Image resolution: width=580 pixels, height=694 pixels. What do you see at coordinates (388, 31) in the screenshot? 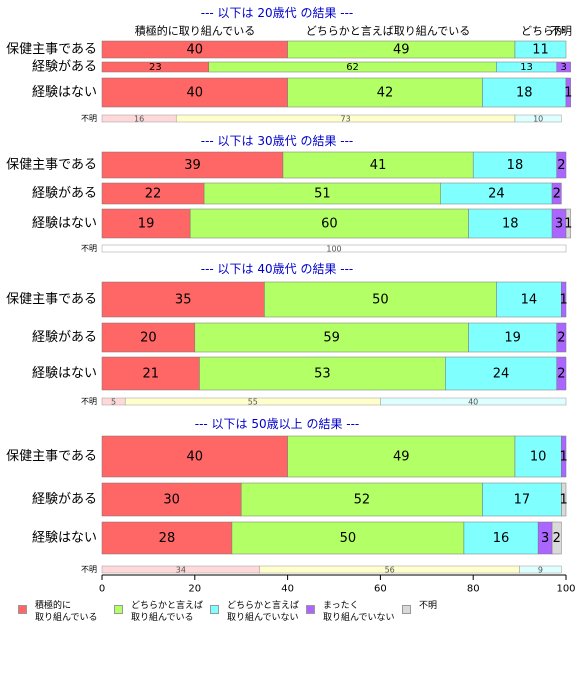
I see `column-header: どちらかと言えば取り組んでいる` at bounding box center [388, 31].